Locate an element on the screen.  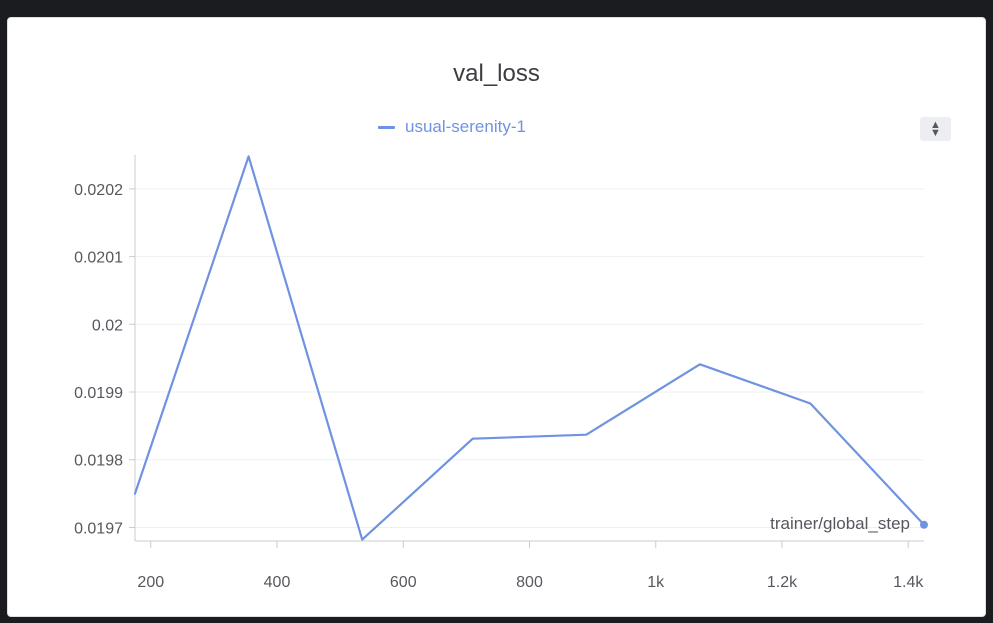
y-tick-label: 0.02 is located at coordinates (107, 325).